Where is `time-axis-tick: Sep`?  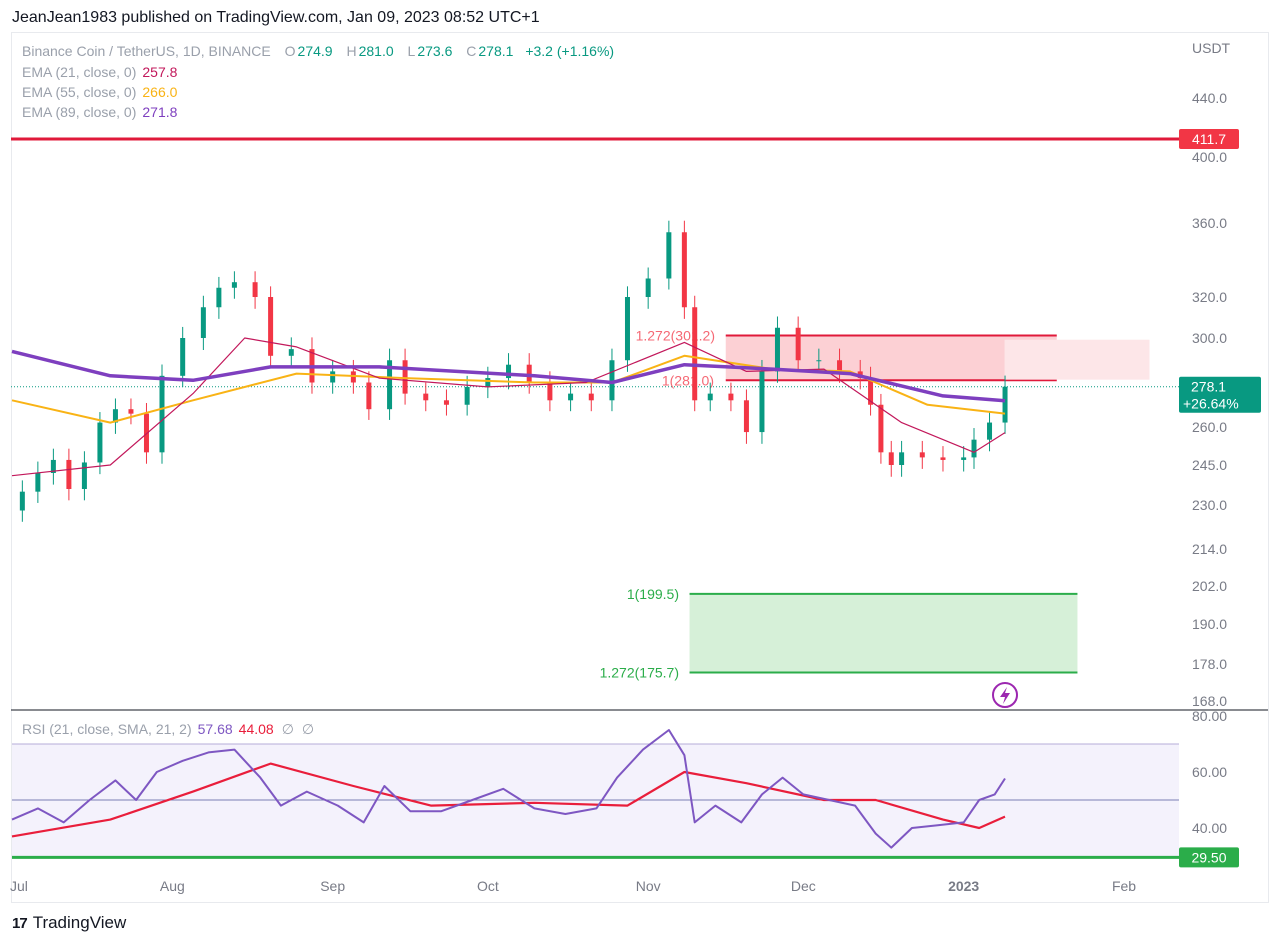
time-axis-tick: Sep is located at coordinates (332, 886).